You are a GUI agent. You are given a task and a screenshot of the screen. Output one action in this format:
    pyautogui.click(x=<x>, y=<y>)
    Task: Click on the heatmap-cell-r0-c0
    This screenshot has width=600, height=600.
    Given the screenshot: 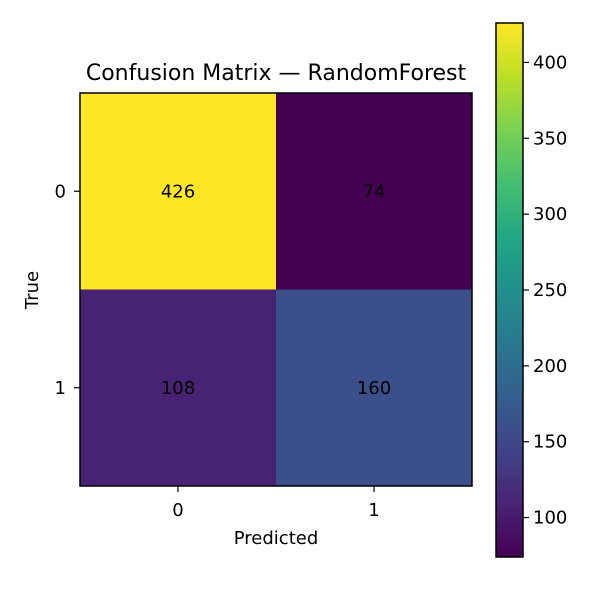 What is the action you would take?
    pyautogui.click(x=178, y=191)
    